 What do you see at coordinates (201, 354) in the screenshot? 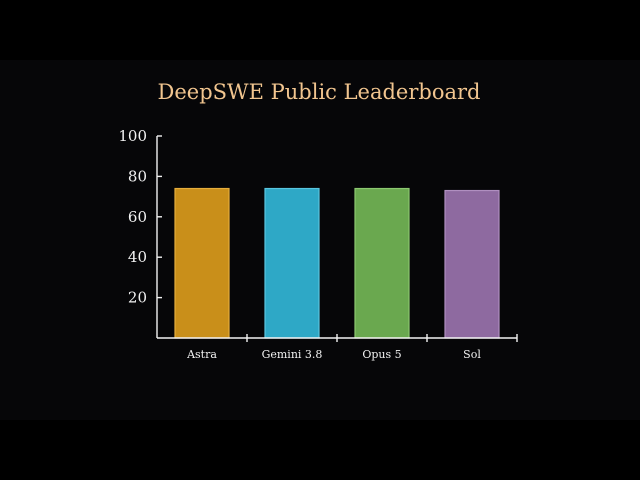
I see `x-tick-label: Astra` at bounding box center [201, 354].